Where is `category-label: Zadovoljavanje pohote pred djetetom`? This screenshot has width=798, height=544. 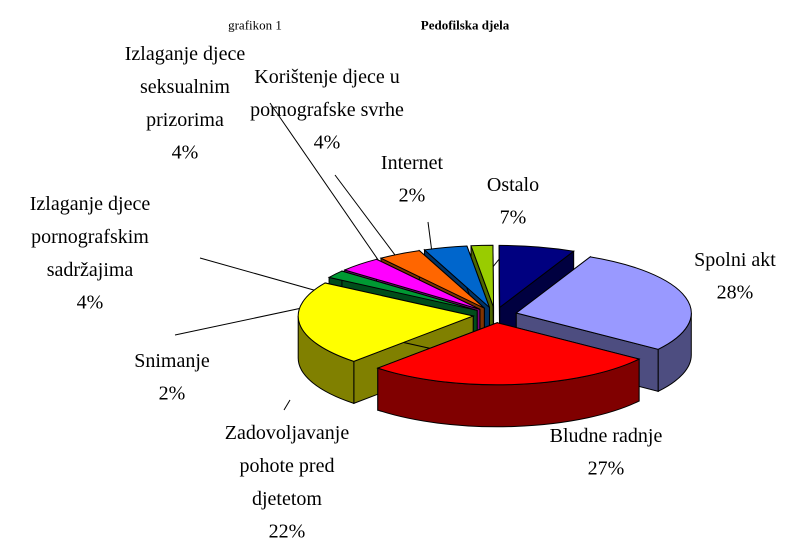 category-label: Zadovoljavanje pohote pred djetetom is located at coordinates (287, 466).